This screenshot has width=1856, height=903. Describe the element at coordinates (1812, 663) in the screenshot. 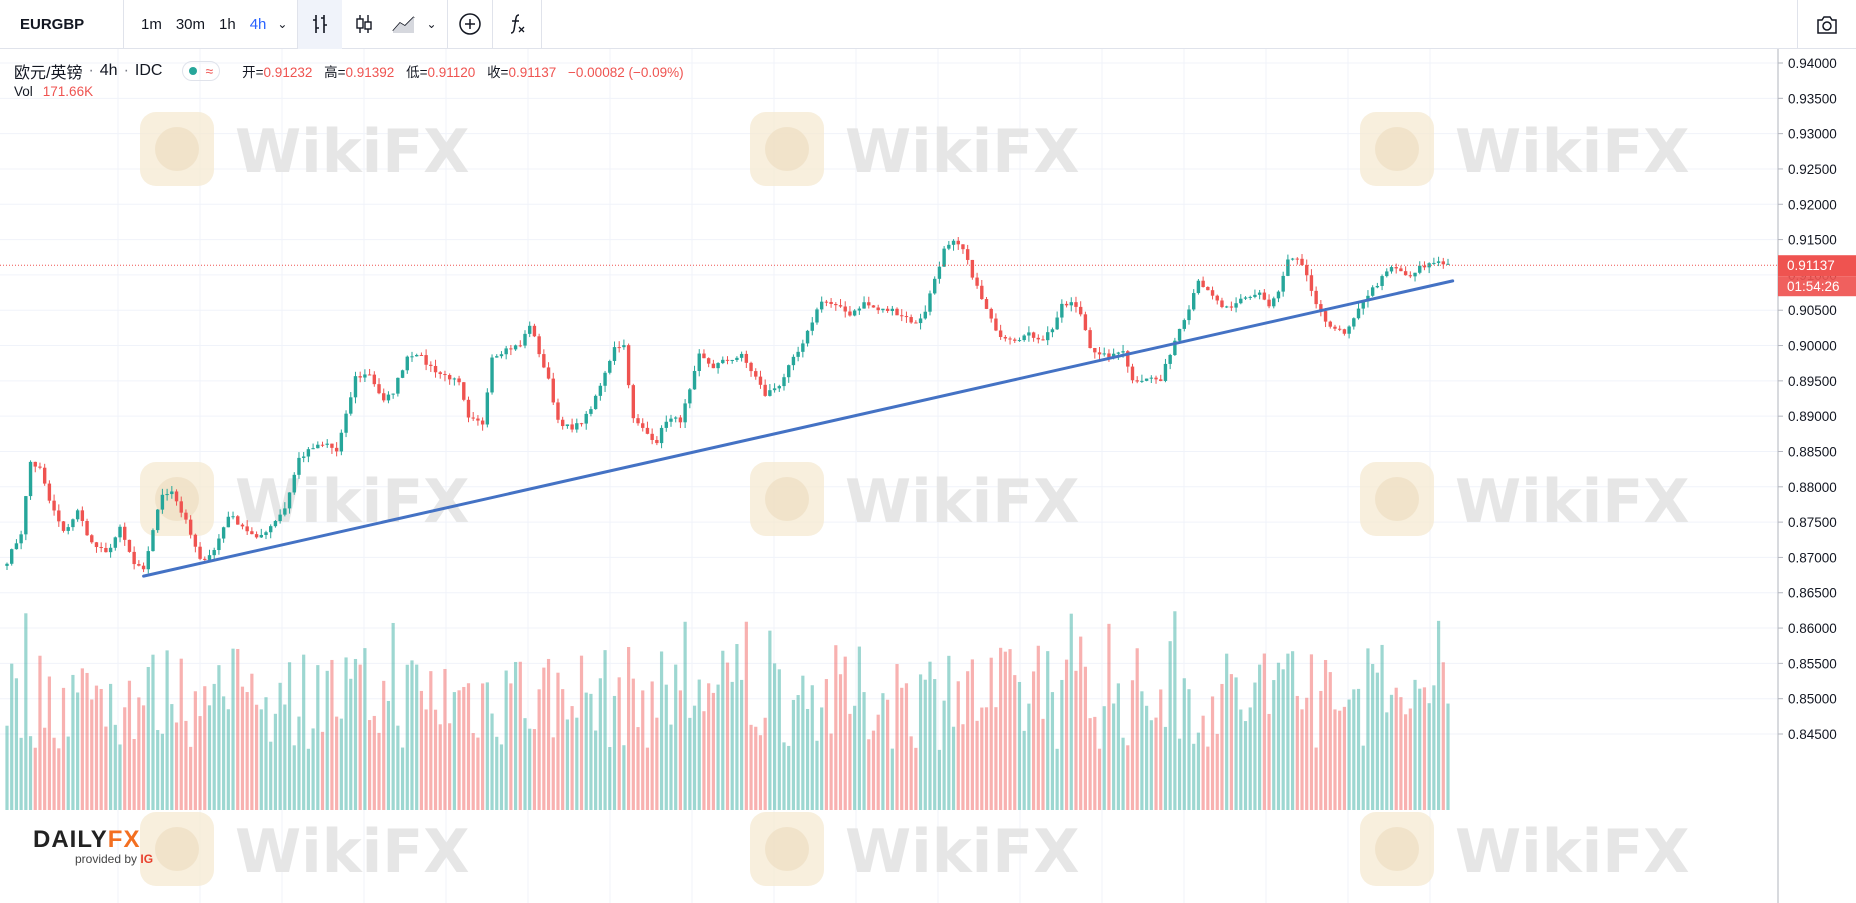

I see `price-axis-tick-label: 0.85500` at that location.